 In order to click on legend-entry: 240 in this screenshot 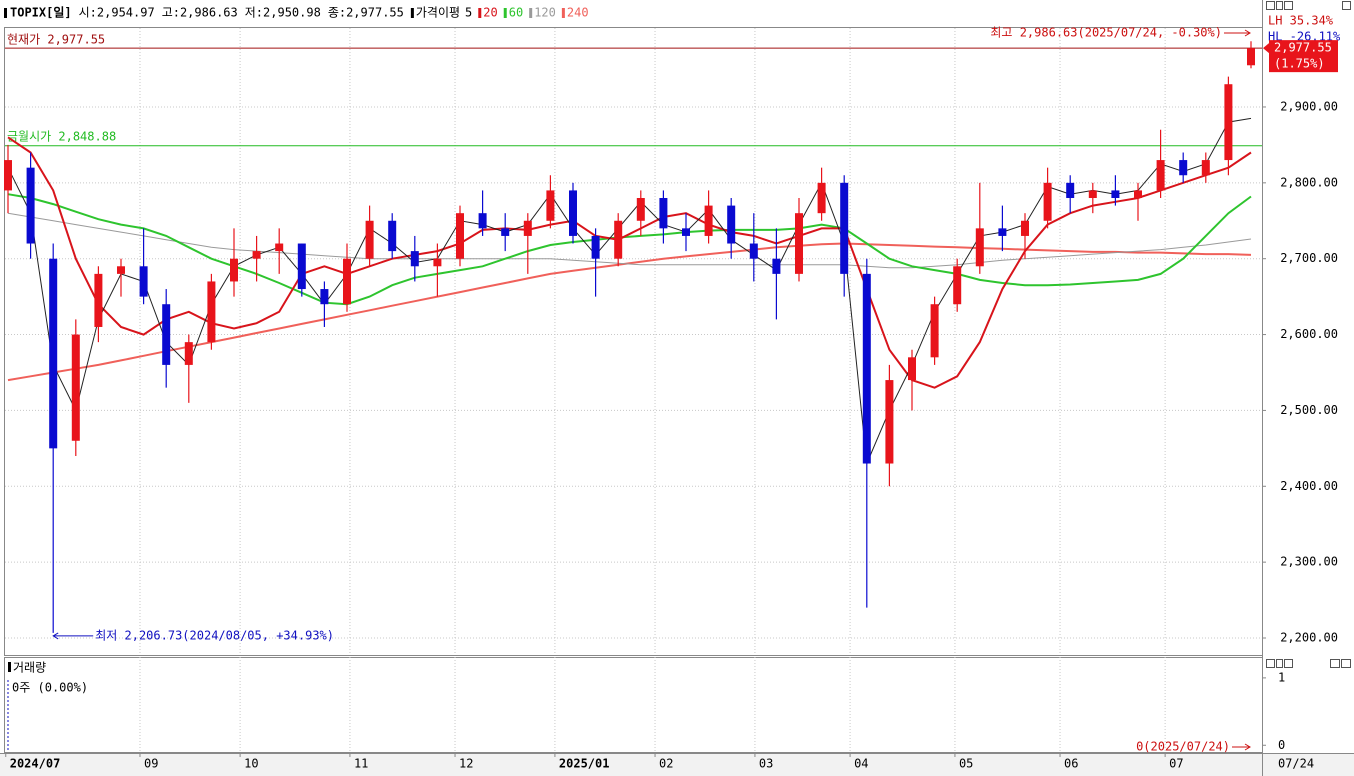, I will do `click(578, 13)`.